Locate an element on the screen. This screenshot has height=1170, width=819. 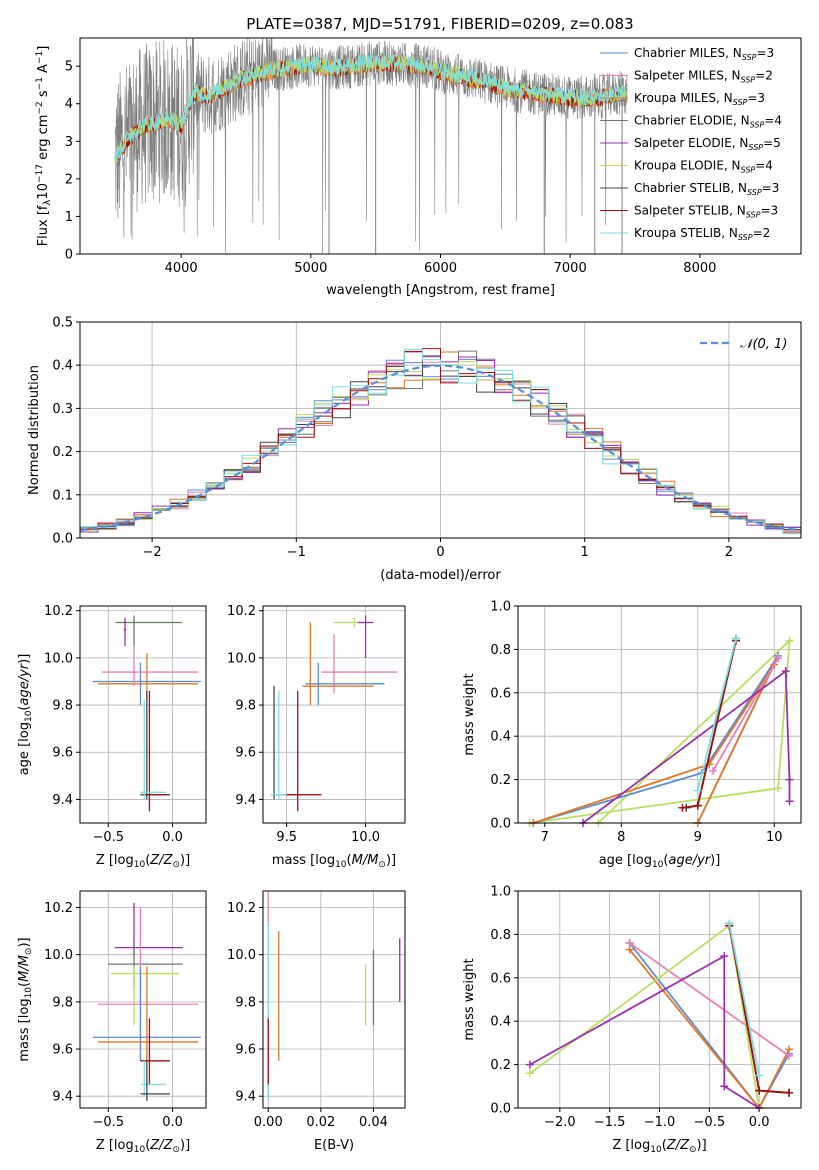
y-tick-label: 9.8 is located at coordinates (62, 706).